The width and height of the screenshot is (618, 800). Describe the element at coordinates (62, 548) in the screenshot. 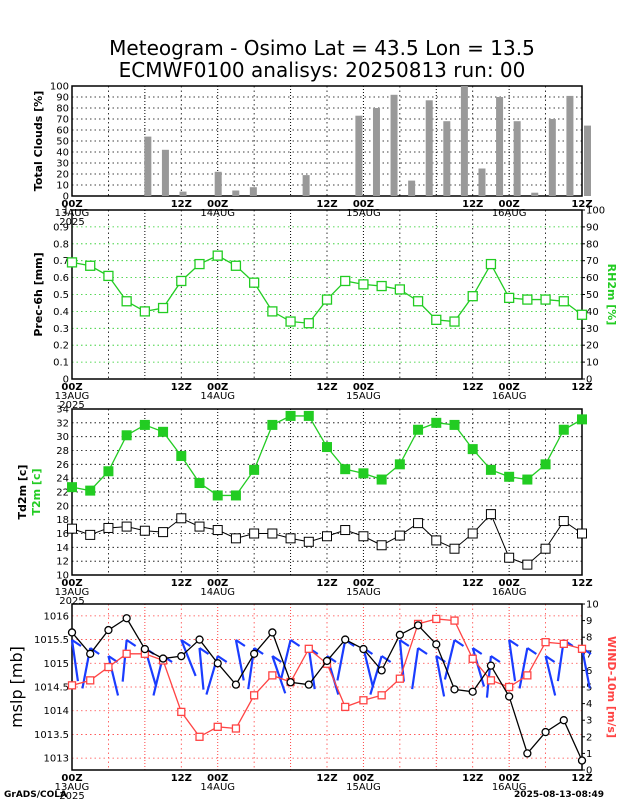

I see `y-tick-label: 14` at that location.